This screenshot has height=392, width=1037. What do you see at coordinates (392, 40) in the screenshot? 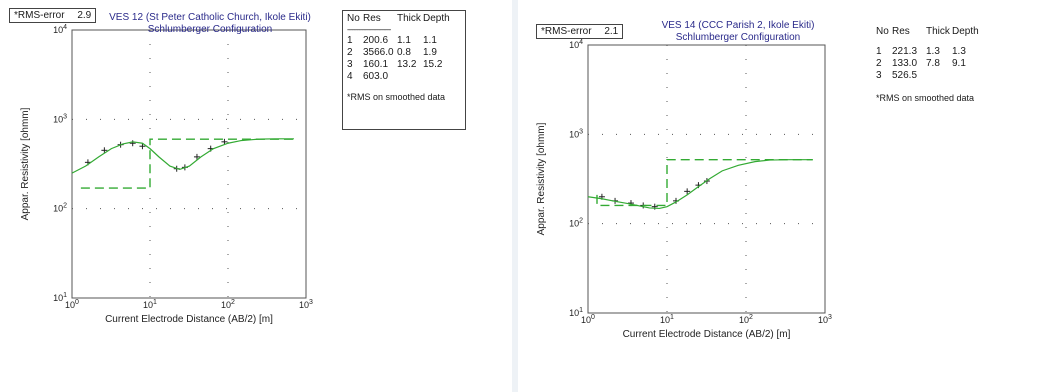
I see `layer-row: 1 200.6 1.1 1.1` at bounding box center [392, 40].